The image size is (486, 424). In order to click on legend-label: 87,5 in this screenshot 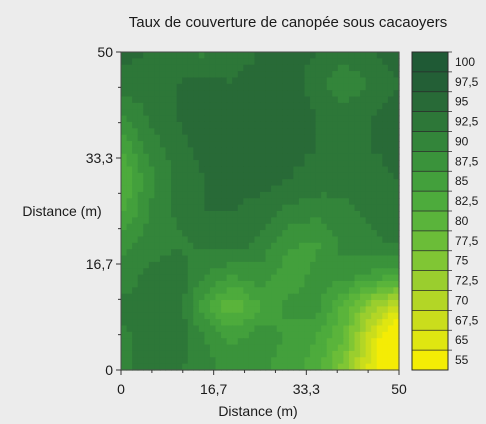, I will do `click(467, 161)`.